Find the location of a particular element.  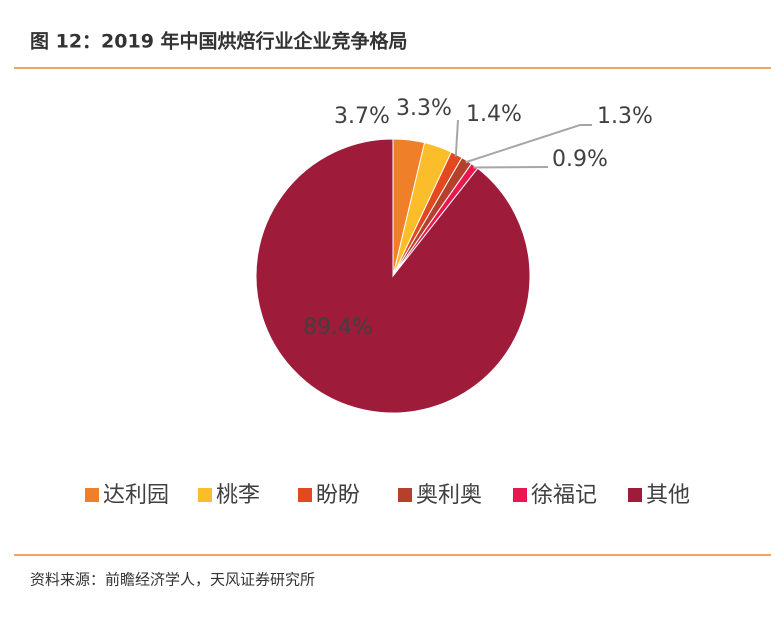

legend-label: 其他 is located at coordinates (668, 495).